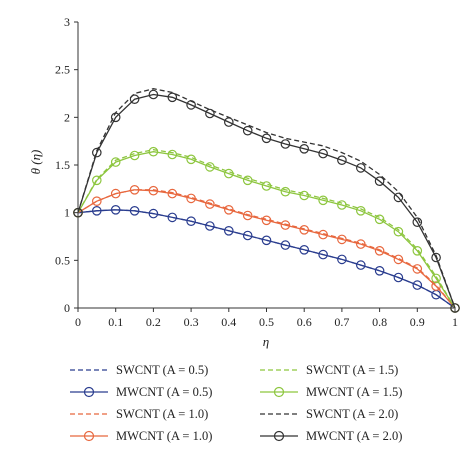 Image resolution: width=474 pixels, height=455 pixels. I want to click on legend-entry: MWCNT (A = 1.5), so click(331, 392).